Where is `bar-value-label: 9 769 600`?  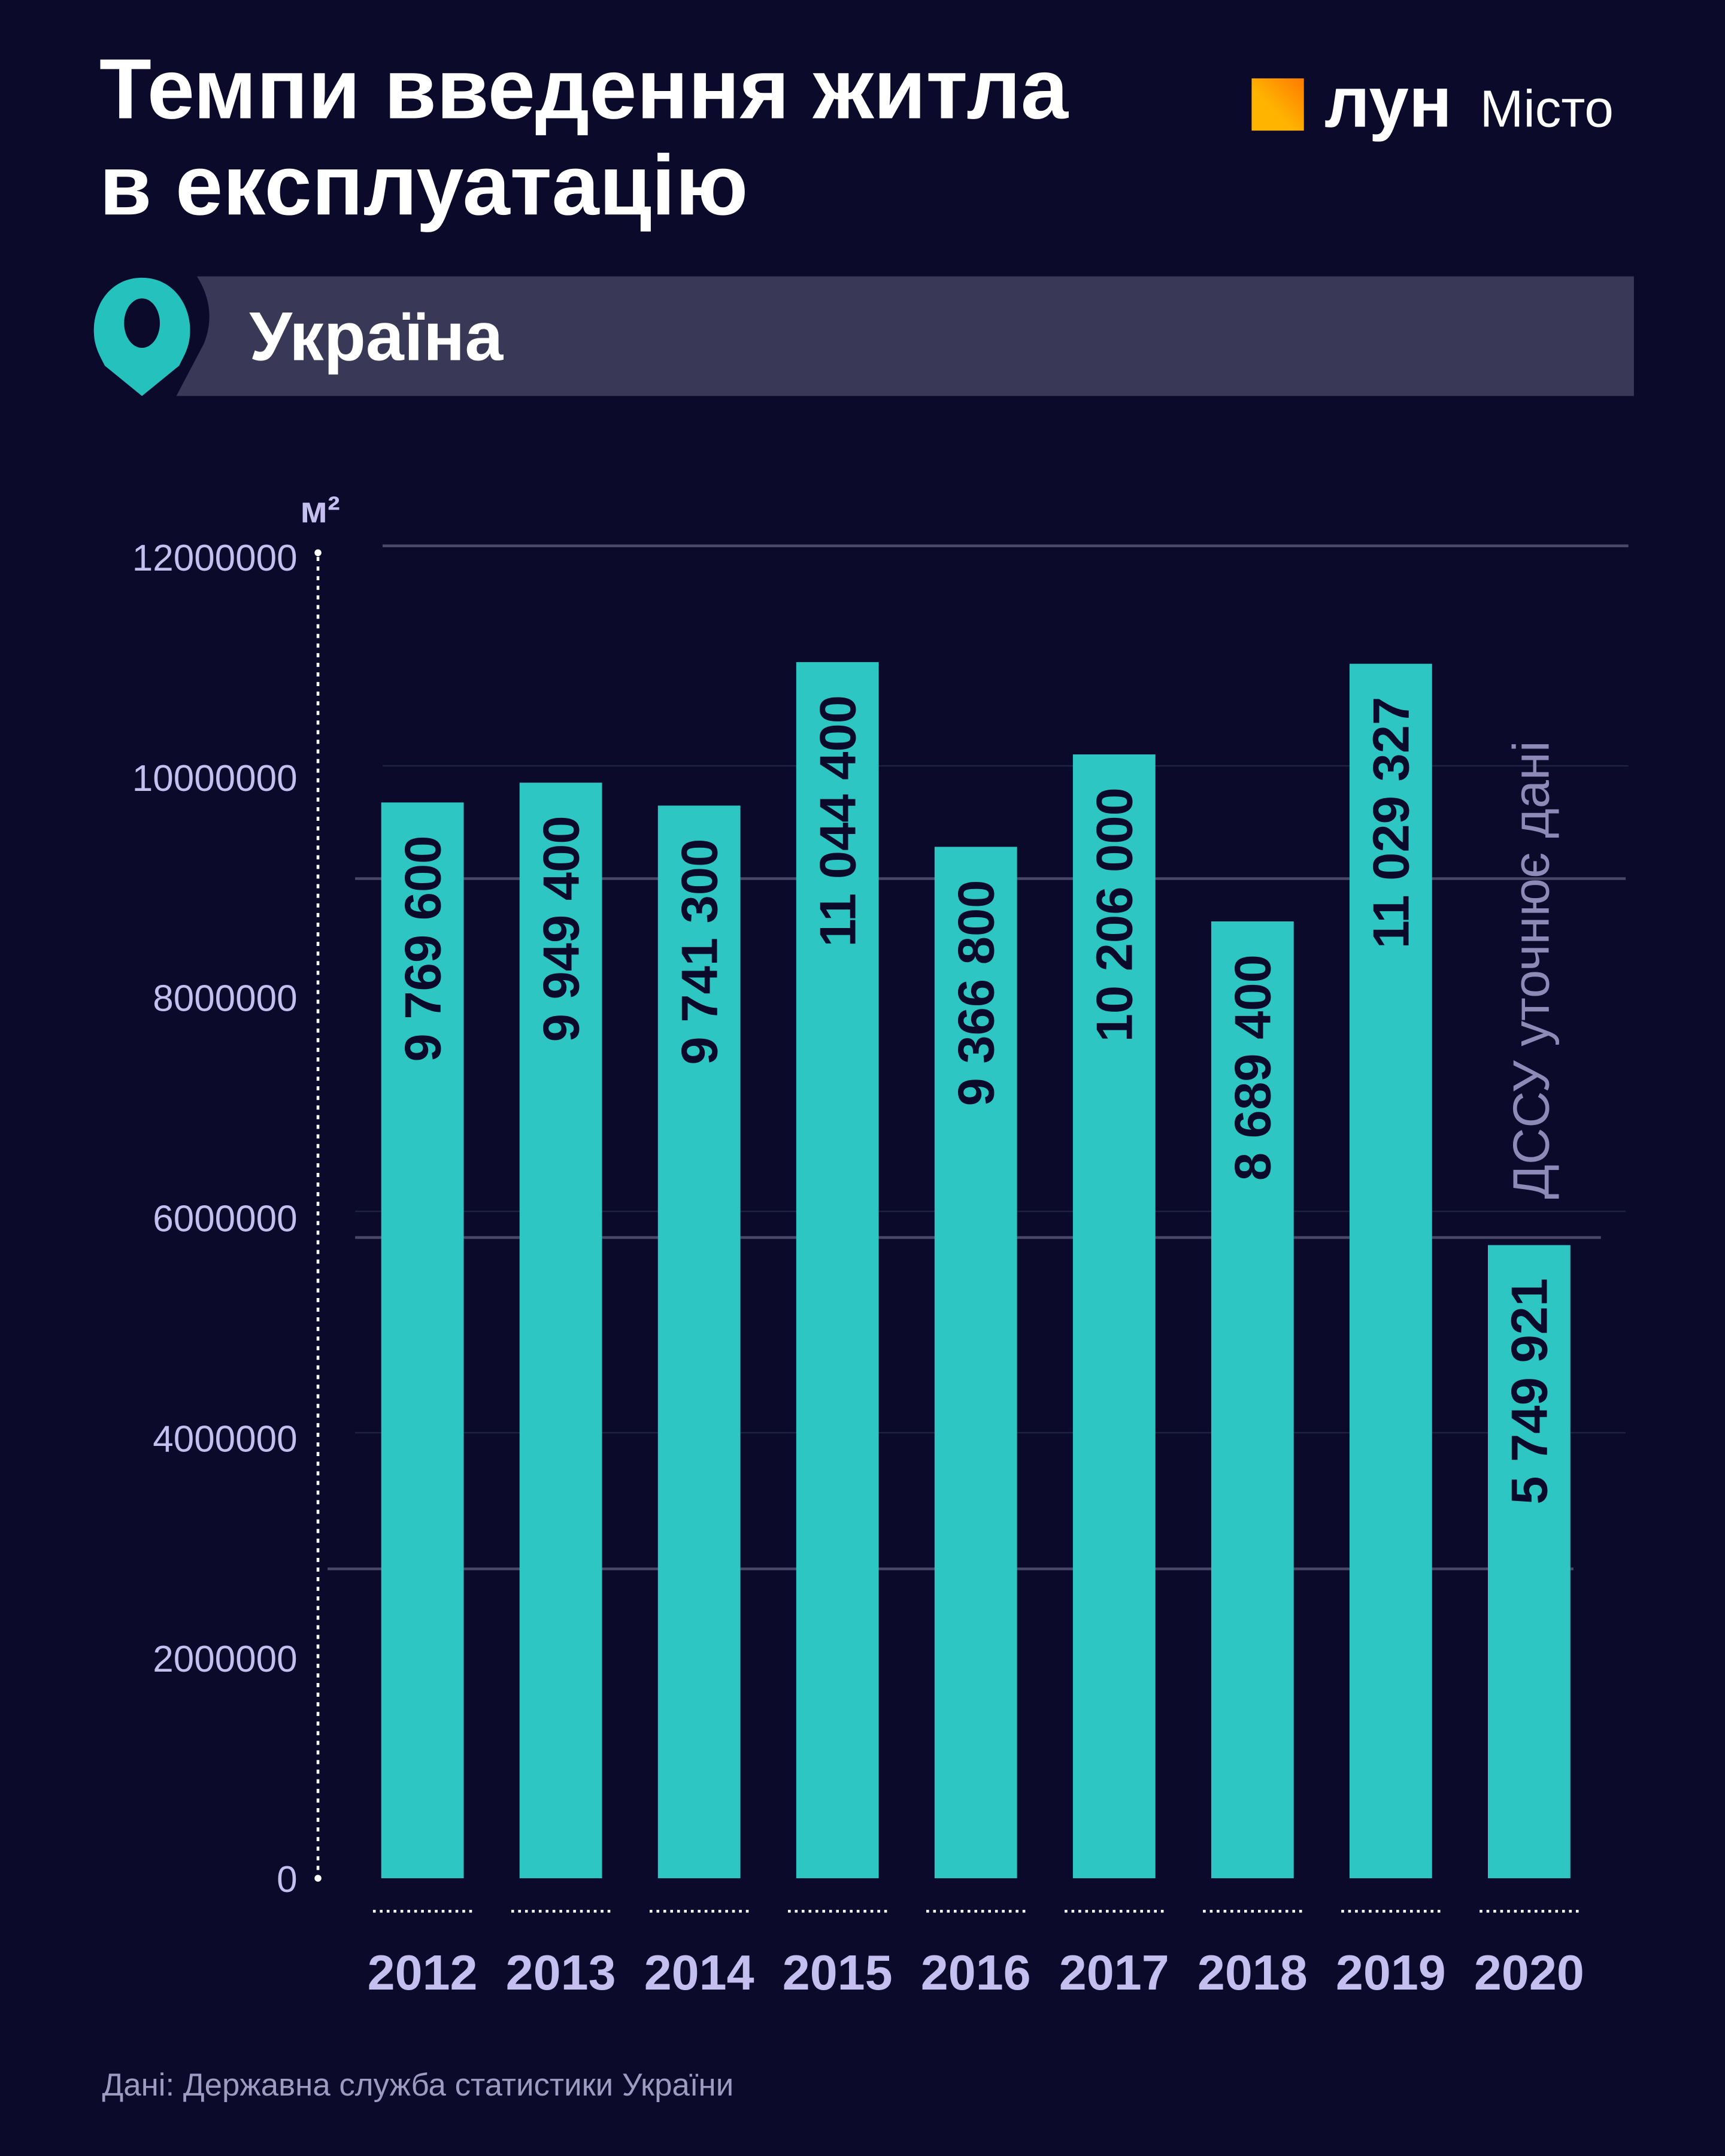
bar-value-label: 9 769 600 is located at coordinates (423, 948).